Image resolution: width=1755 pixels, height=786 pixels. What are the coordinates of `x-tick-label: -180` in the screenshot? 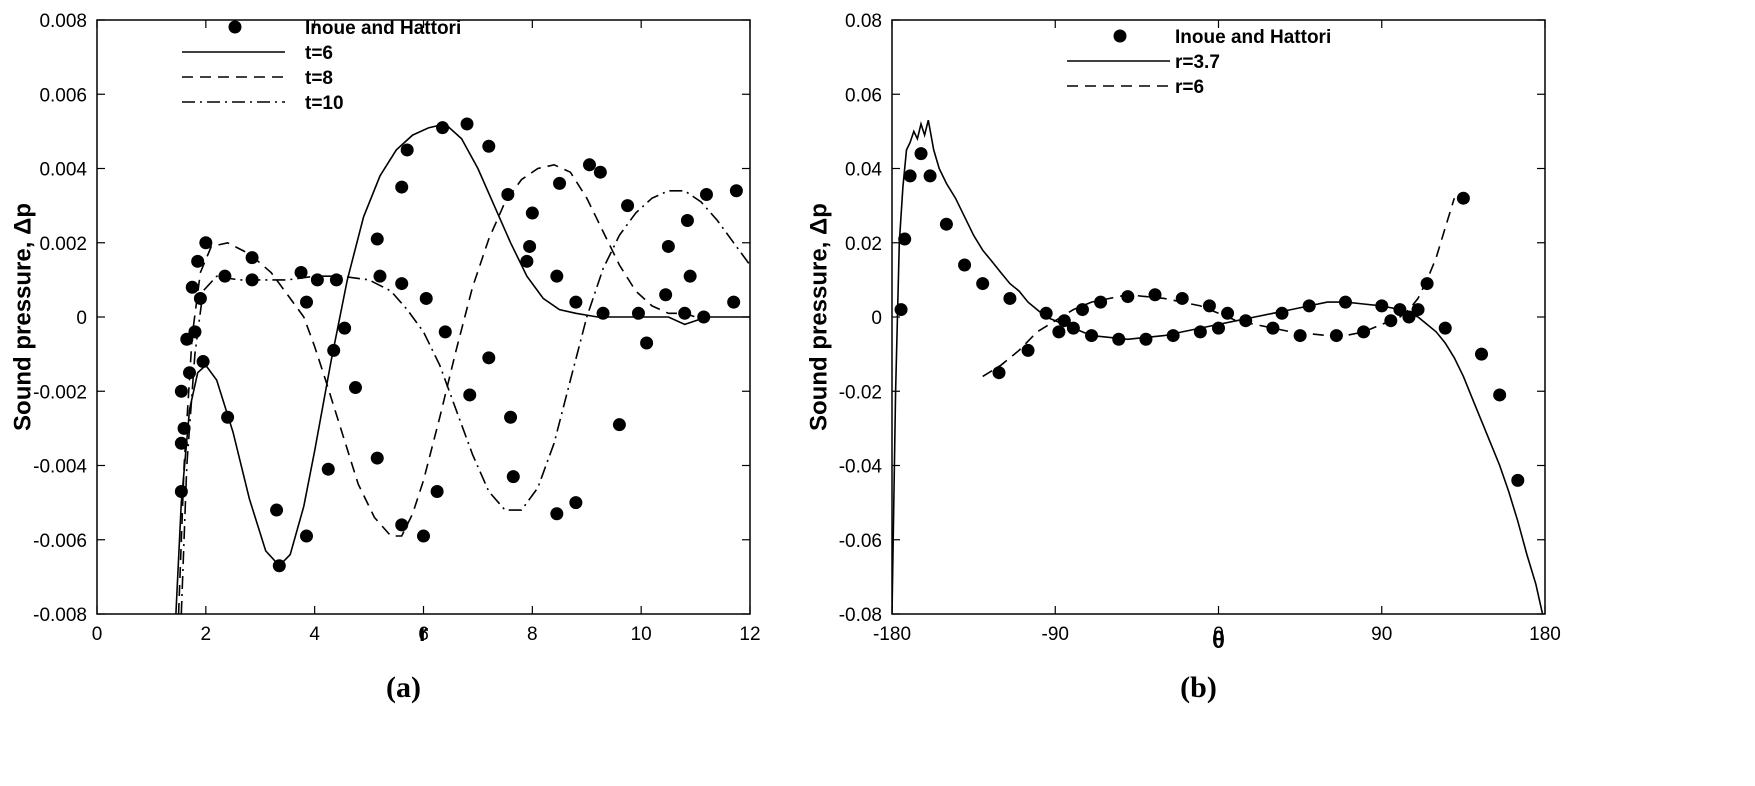 It's located at (892, 634).